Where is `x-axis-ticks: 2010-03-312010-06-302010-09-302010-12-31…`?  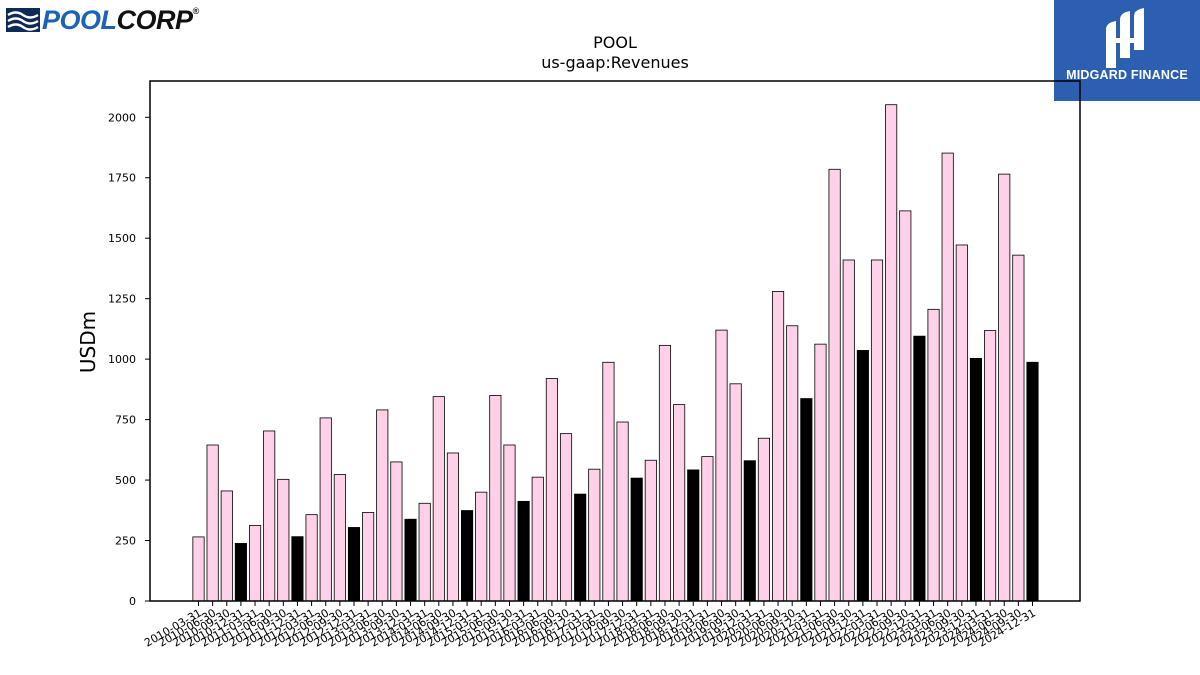
x-axis-ticks: 2010-03-312010-06-302010-09-302010-12-31… is located at coordinates (590, 625).